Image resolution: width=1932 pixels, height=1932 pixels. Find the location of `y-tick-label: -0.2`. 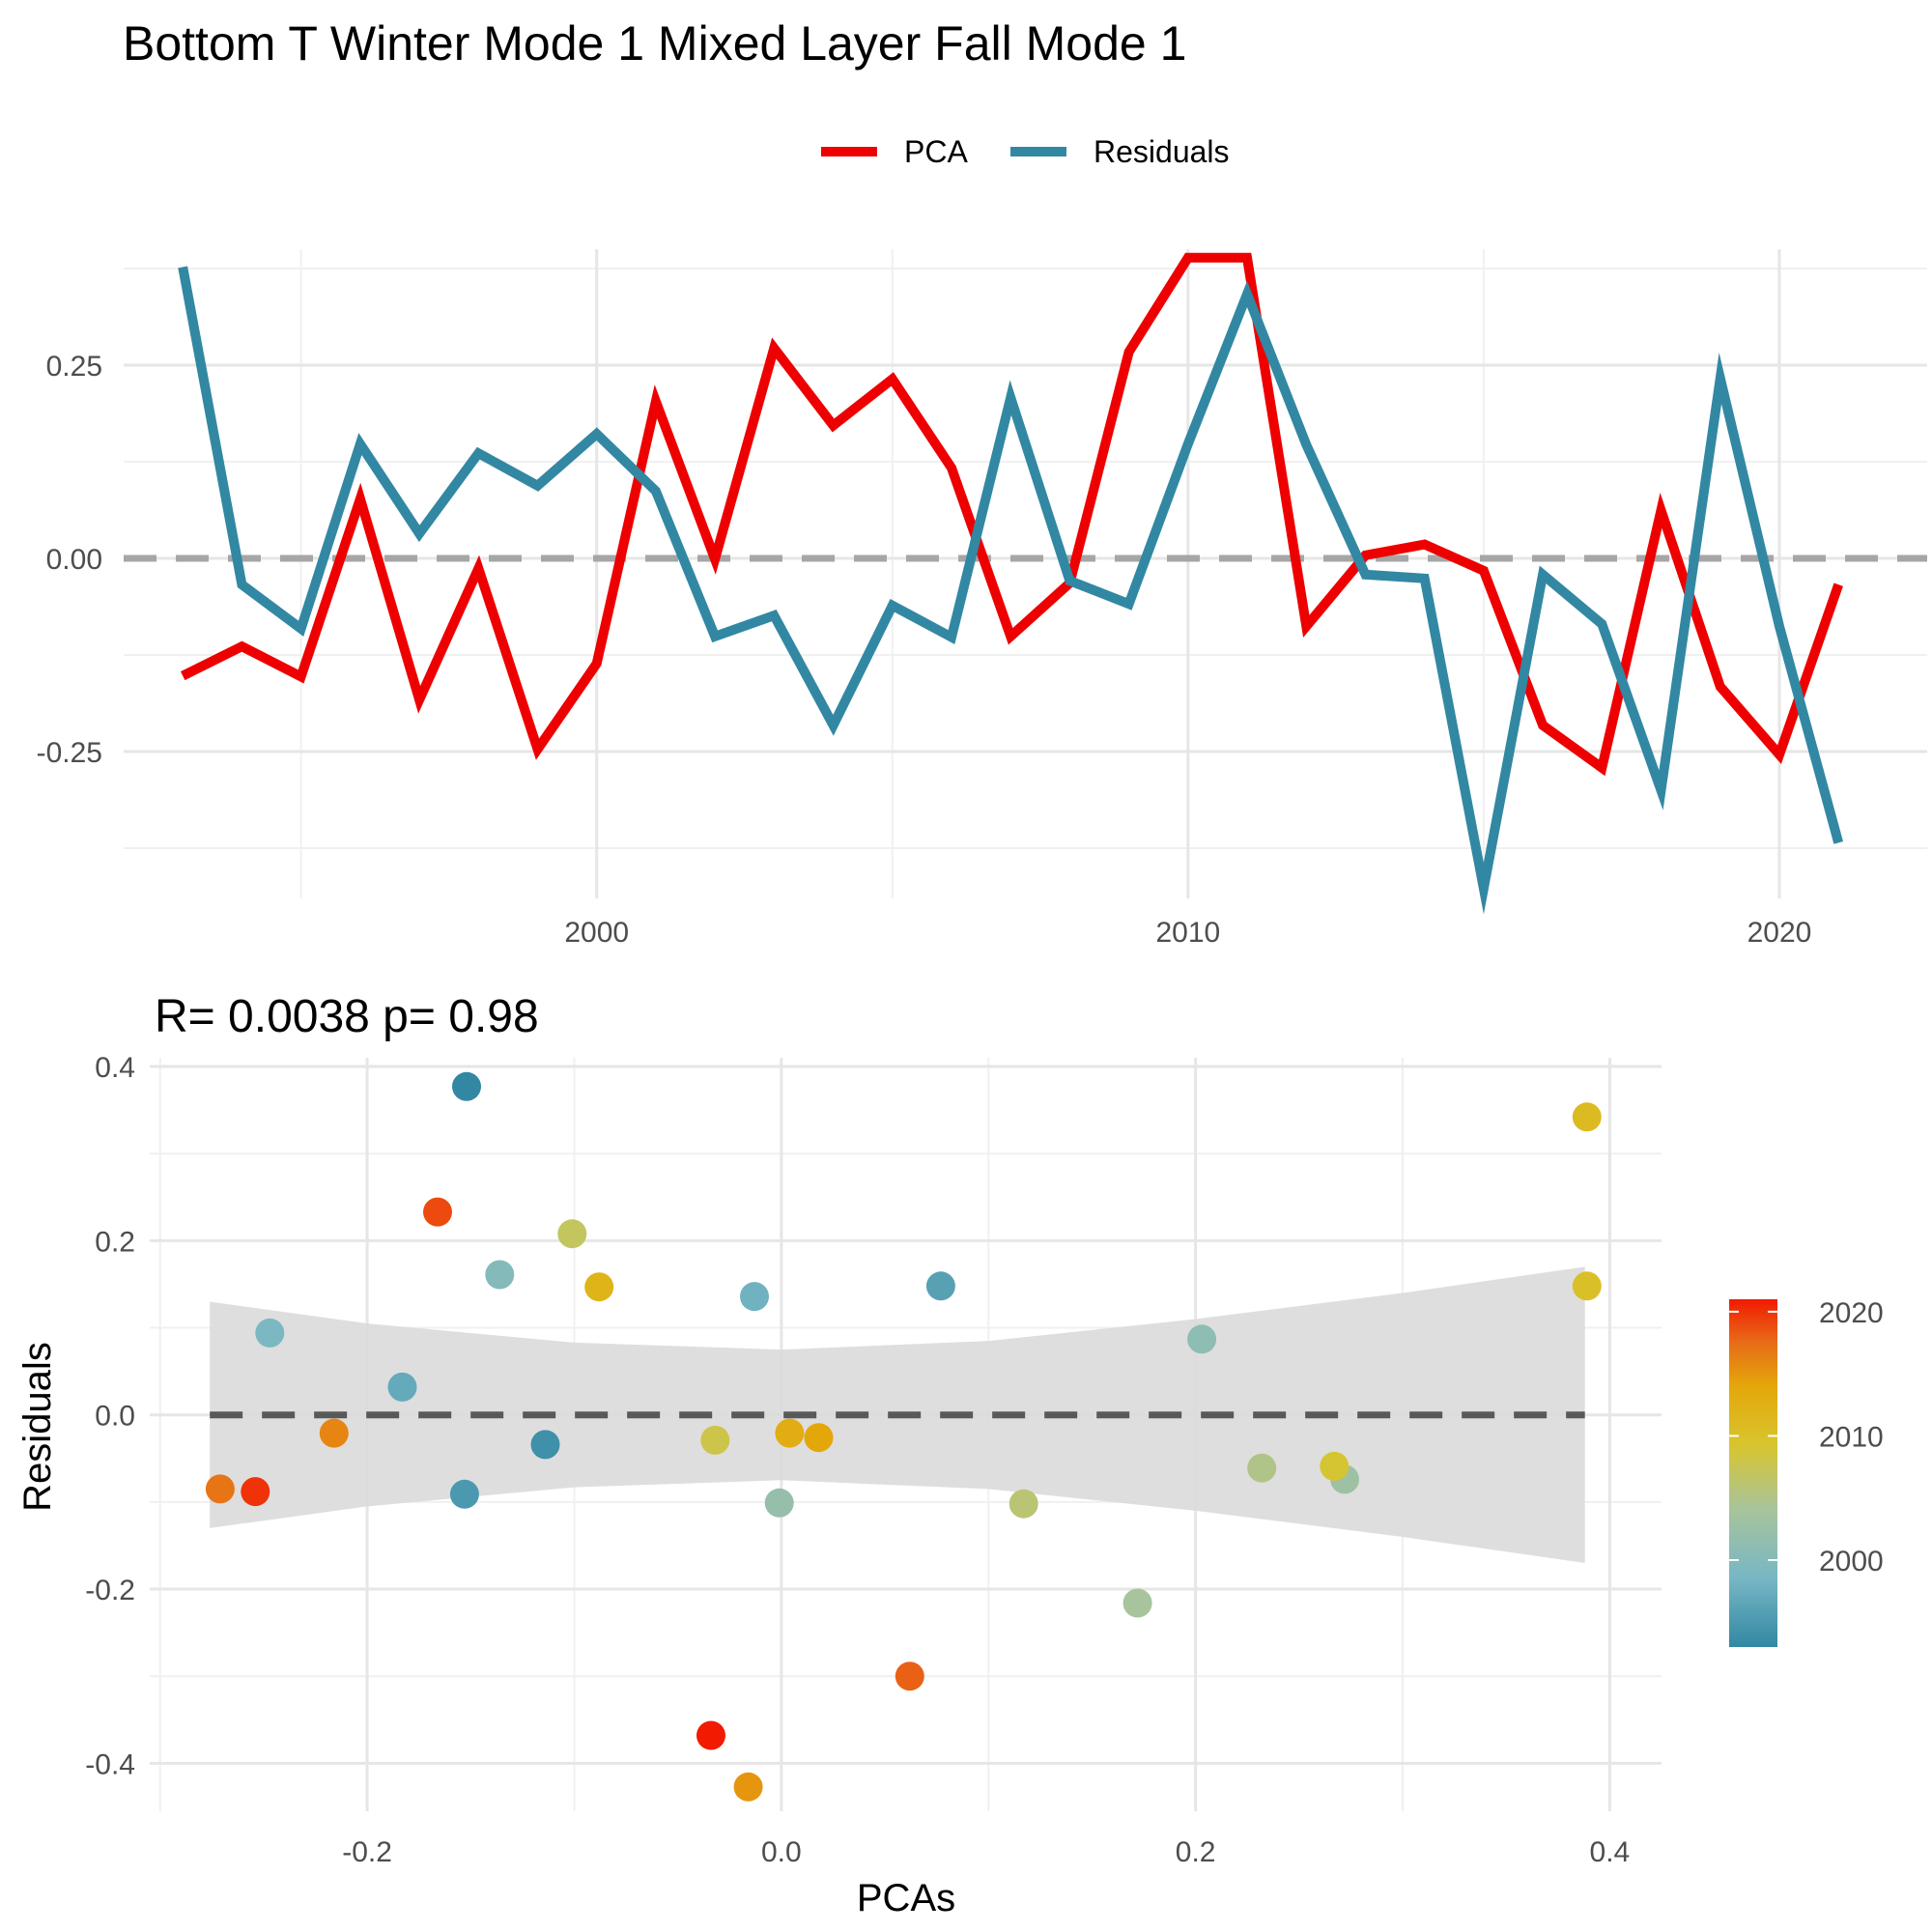

y-tick-label: -0.2 is located at coordinates (110, 1590).